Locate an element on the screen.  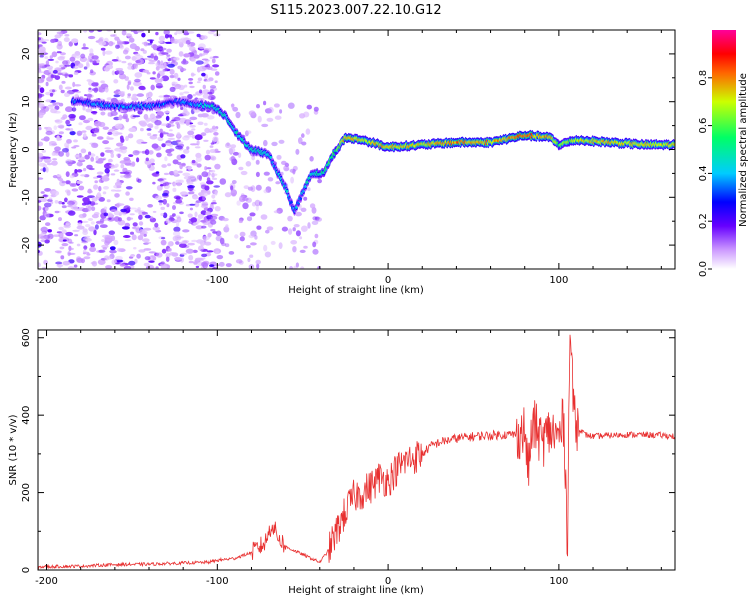
x-tick-label: 100 is located at coordinates (558, 581).